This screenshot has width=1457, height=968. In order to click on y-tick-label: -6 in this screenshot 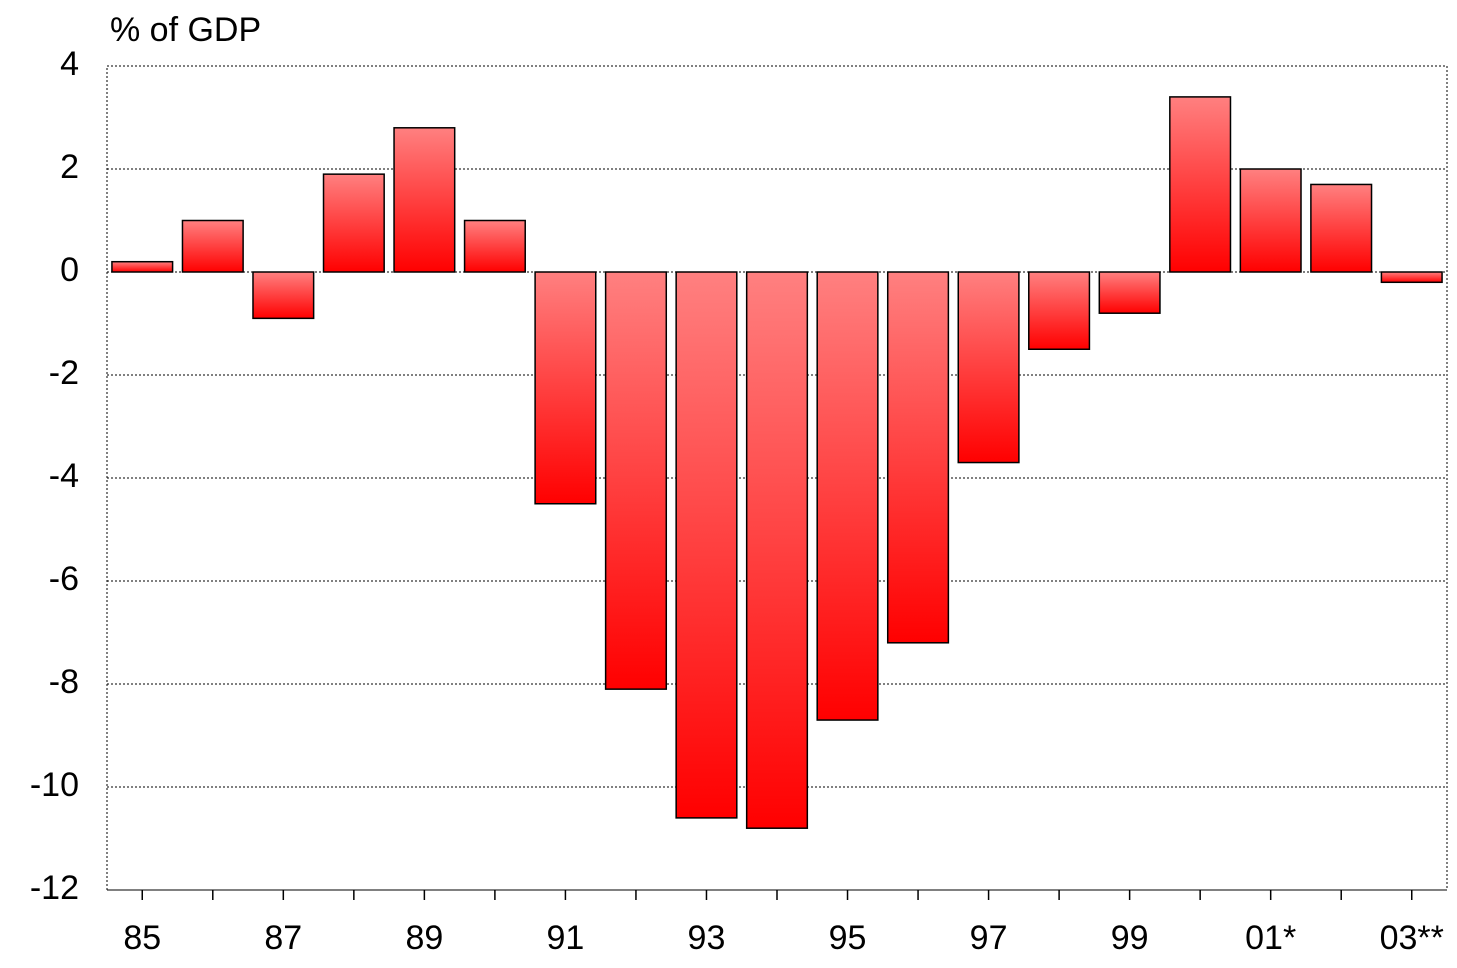, I will do `click(64, 579)`.